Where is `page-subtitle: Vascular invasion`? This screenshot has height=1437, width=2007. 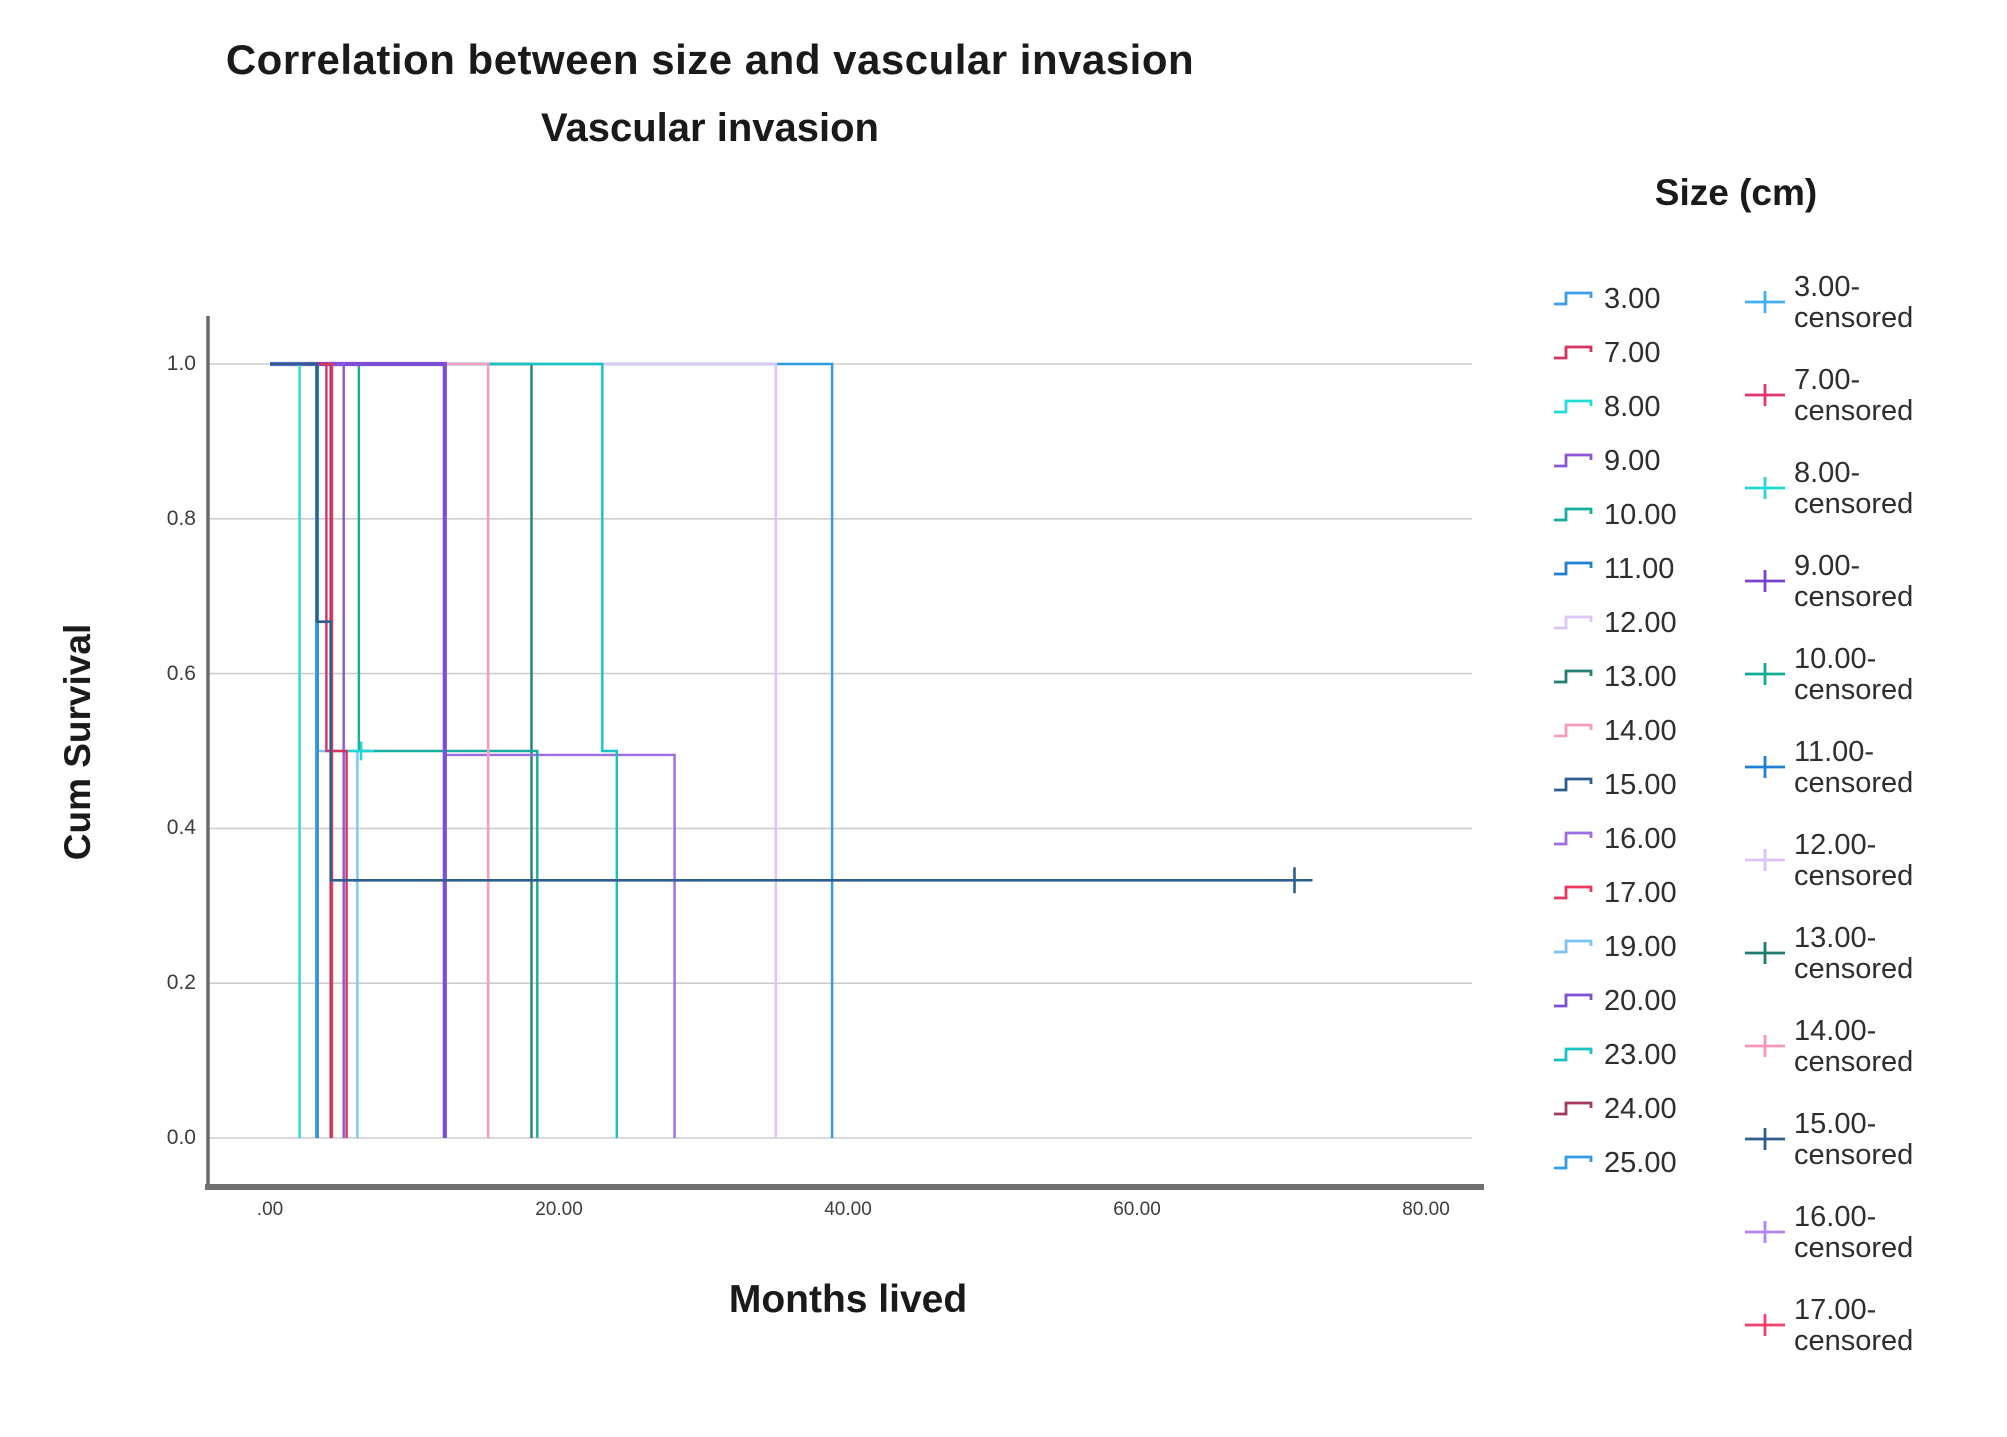
page-subtitle: Vascular invasion is located at coordinates (710, 128).